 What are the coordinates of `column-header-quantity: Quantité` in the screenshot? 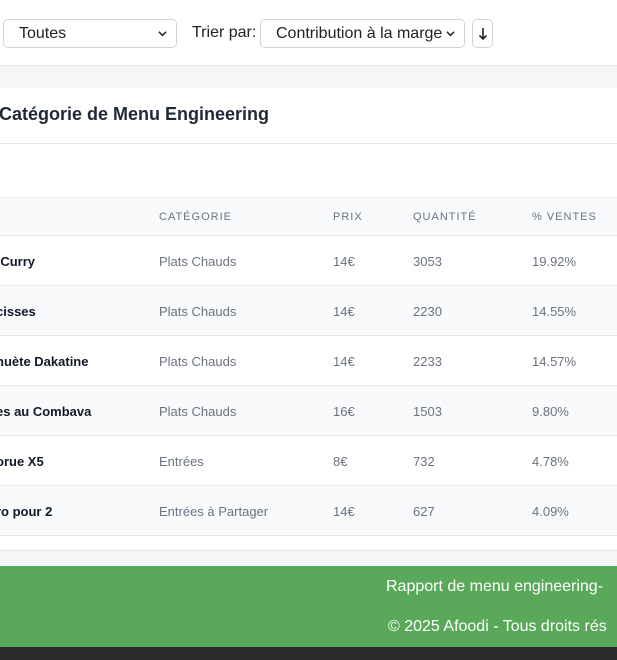 It's located at (445, 217).